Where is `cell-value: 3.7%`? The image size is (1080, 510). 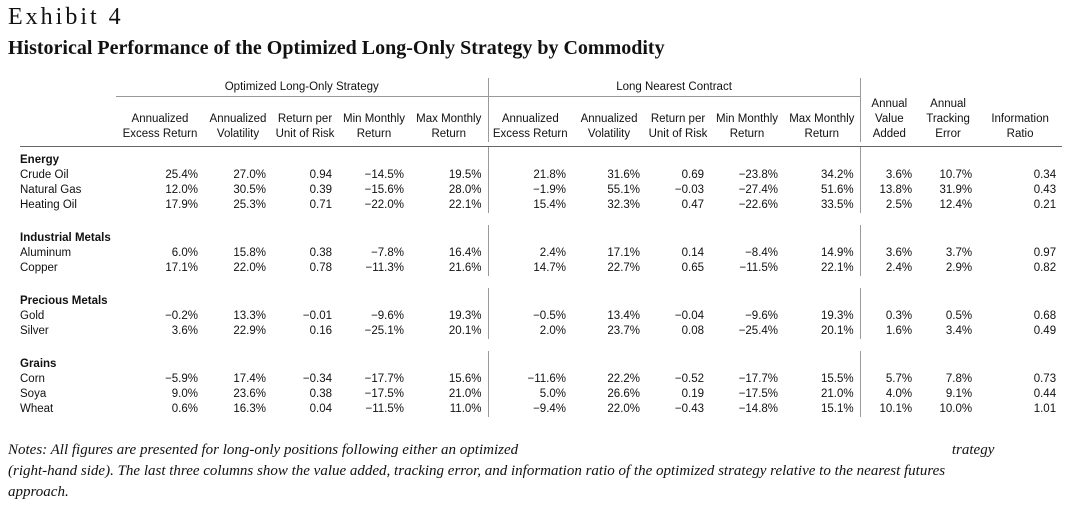
cell-value: 3.7% is located at coordinates (959, 252).